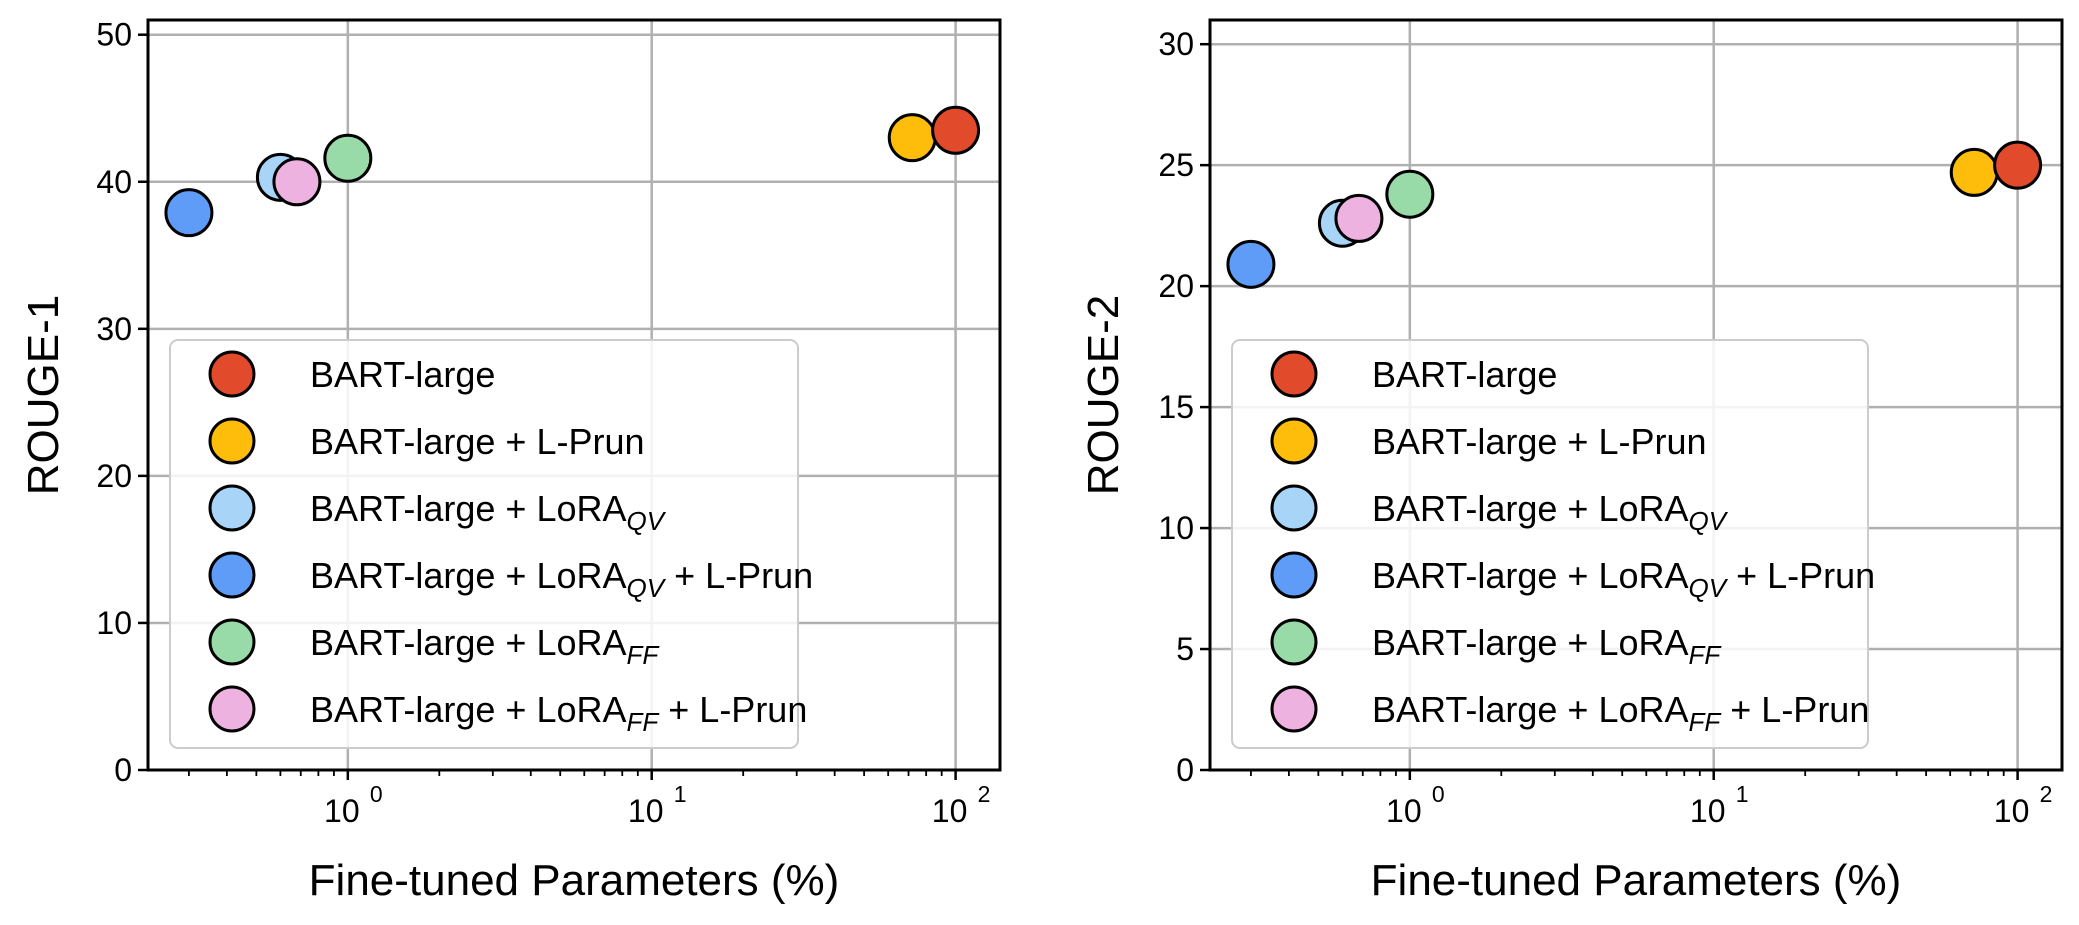 The image size is (2079, 925). Describe the element at coordinates (1176, 407) in the screenshot. I see `y-tick-label: 15` at that location.